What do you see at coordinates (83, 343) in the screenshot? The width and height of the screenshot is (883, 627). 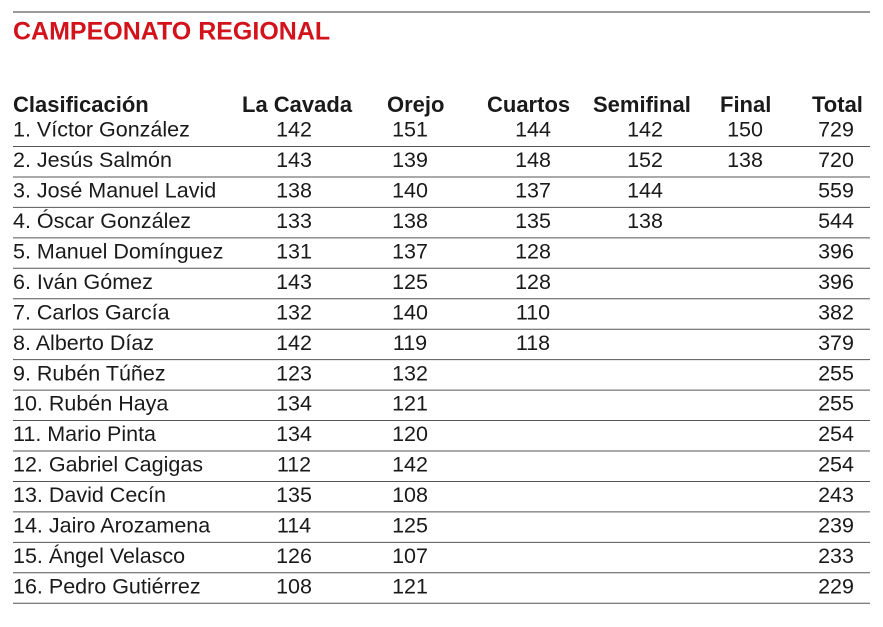 I see `player-name: 8. Alberto Díaz` at bounding box center [83, 343].